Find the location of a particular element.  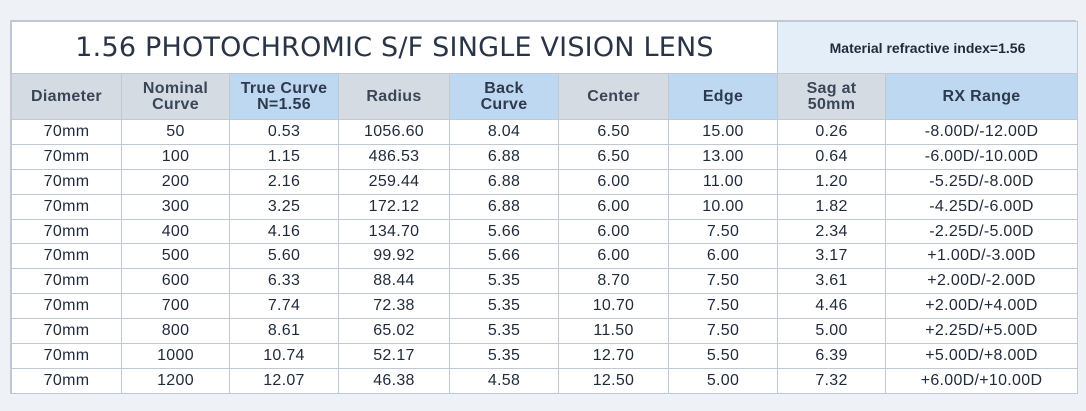

cell-true-curve: 10.74 is located at coordinates (284, 356).